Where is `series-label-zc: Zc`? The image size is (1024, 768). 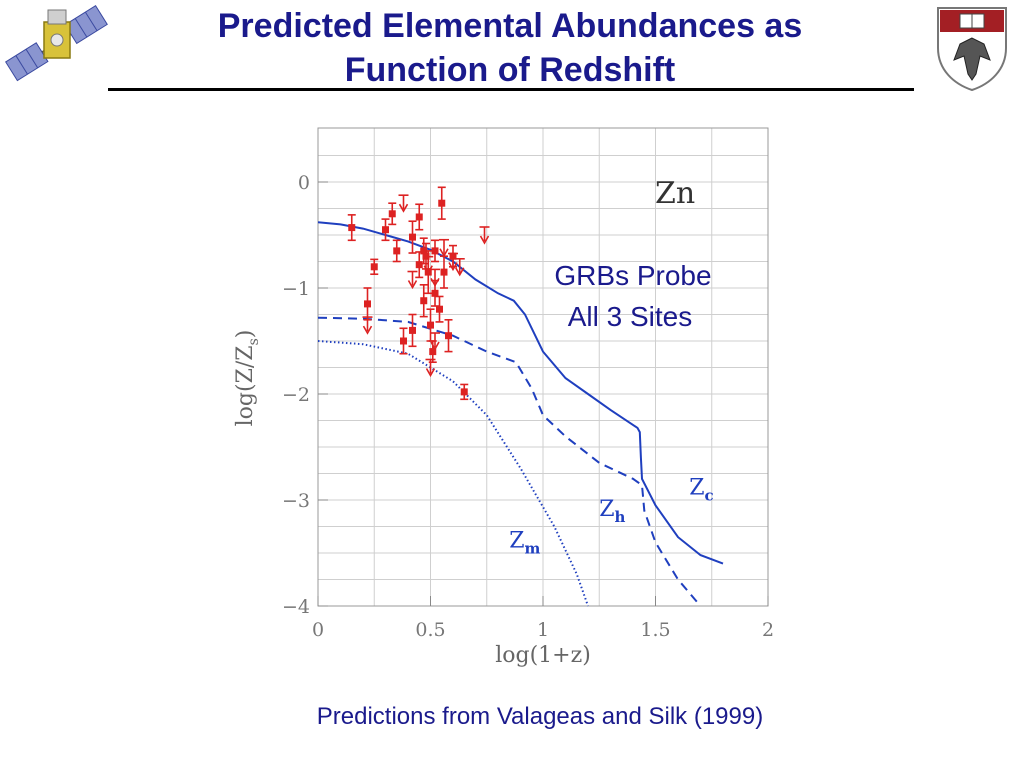 series-label-zc: Zc is located at coordinates (701, 490).